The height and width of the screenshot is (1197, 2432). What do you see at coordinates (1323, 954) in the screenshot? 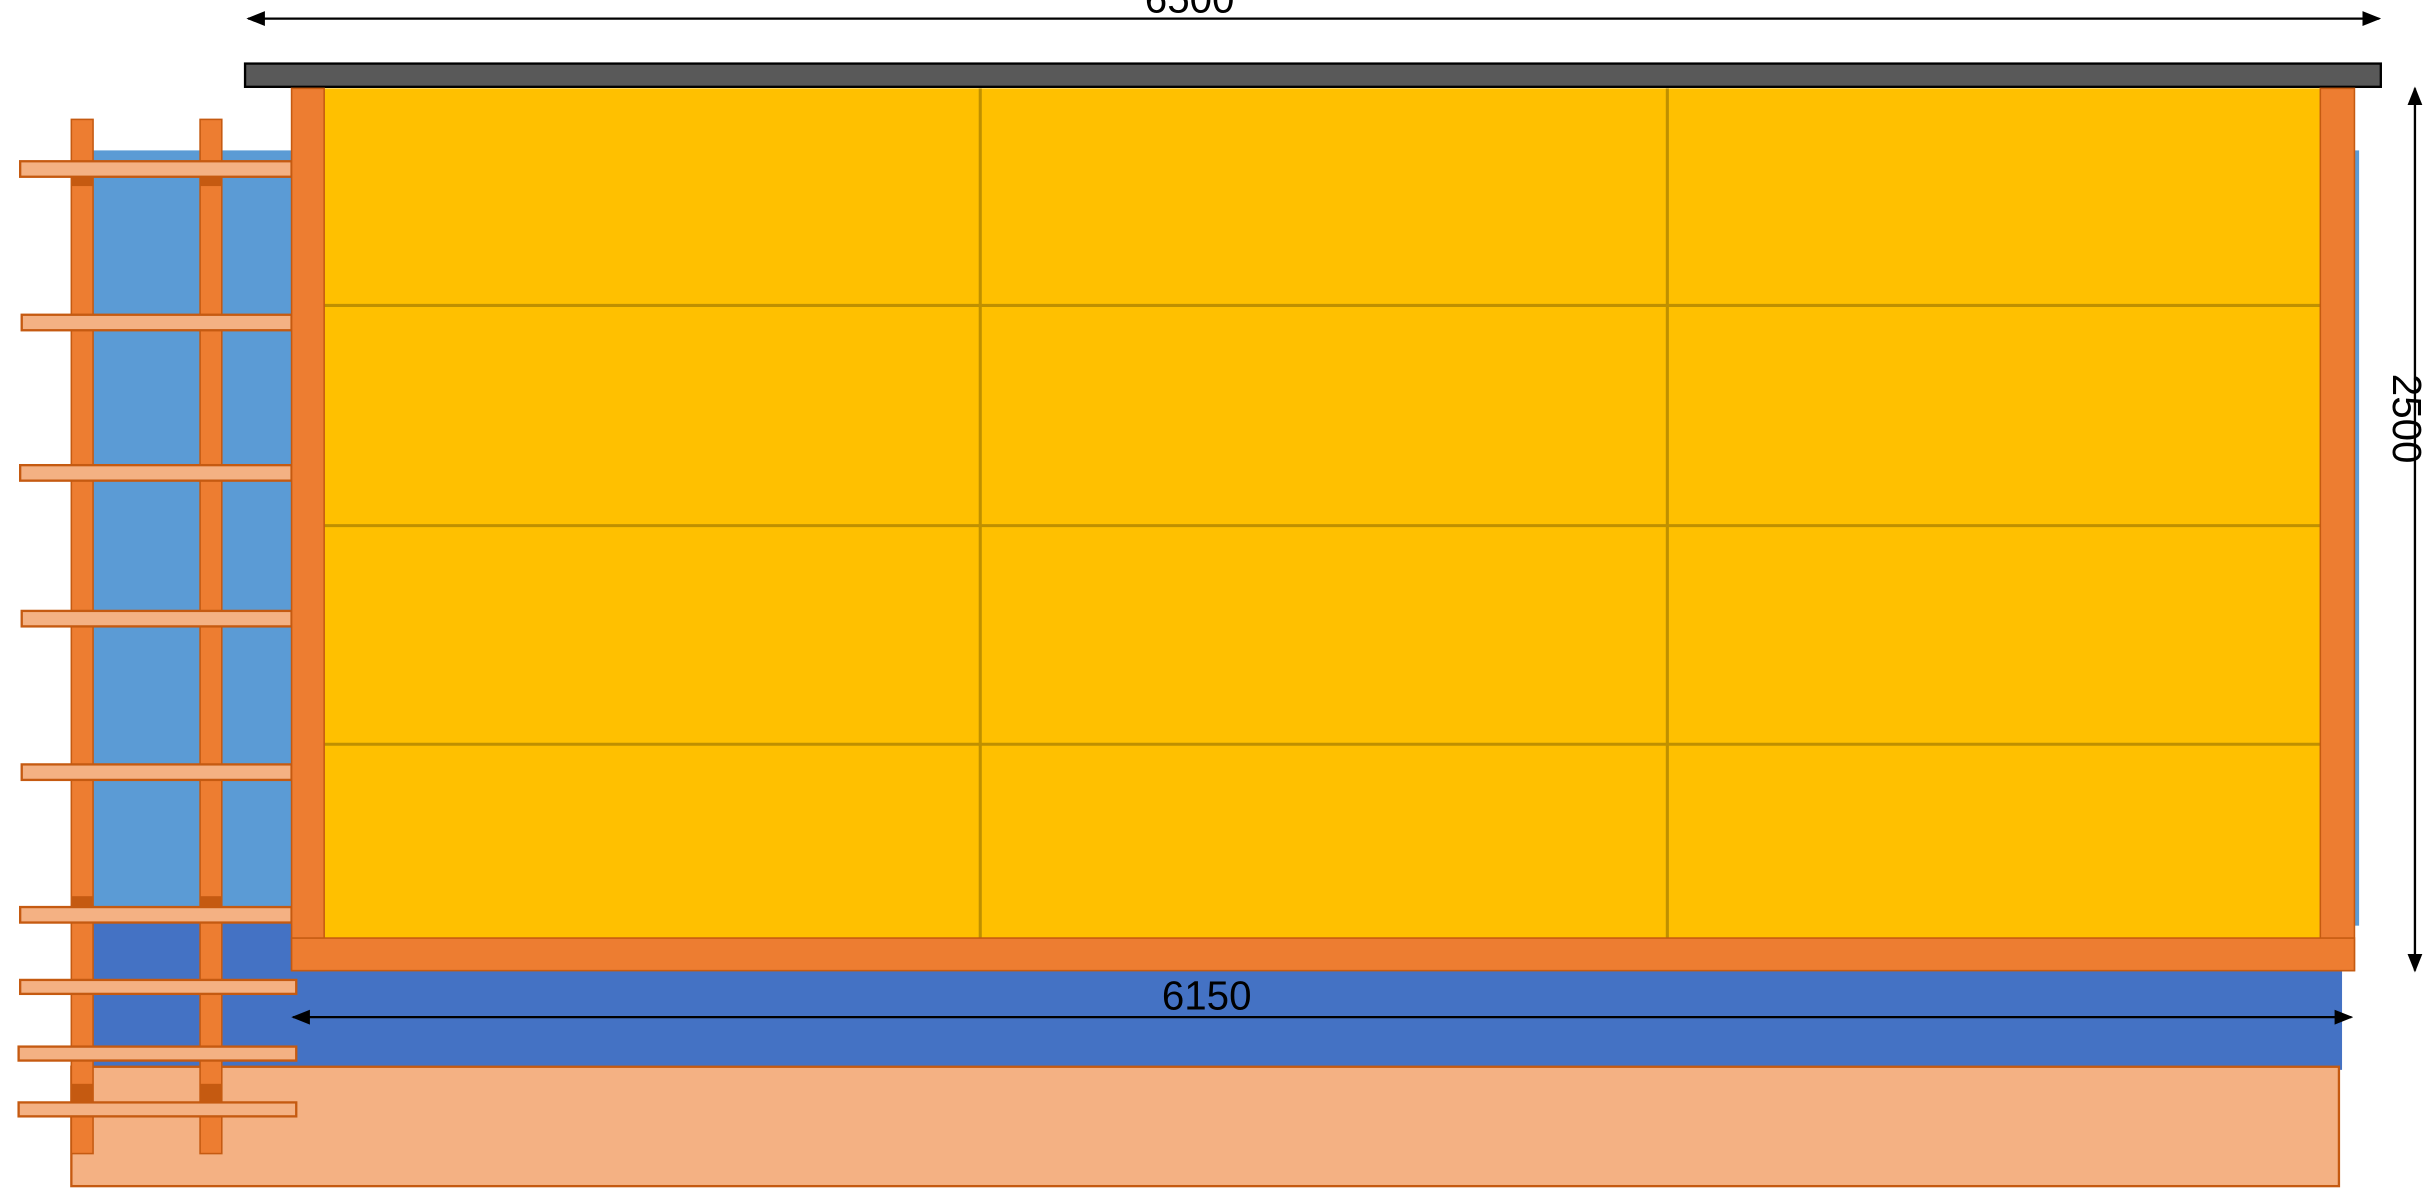
I see `frame-beam` at bounding box center [1323, 954].